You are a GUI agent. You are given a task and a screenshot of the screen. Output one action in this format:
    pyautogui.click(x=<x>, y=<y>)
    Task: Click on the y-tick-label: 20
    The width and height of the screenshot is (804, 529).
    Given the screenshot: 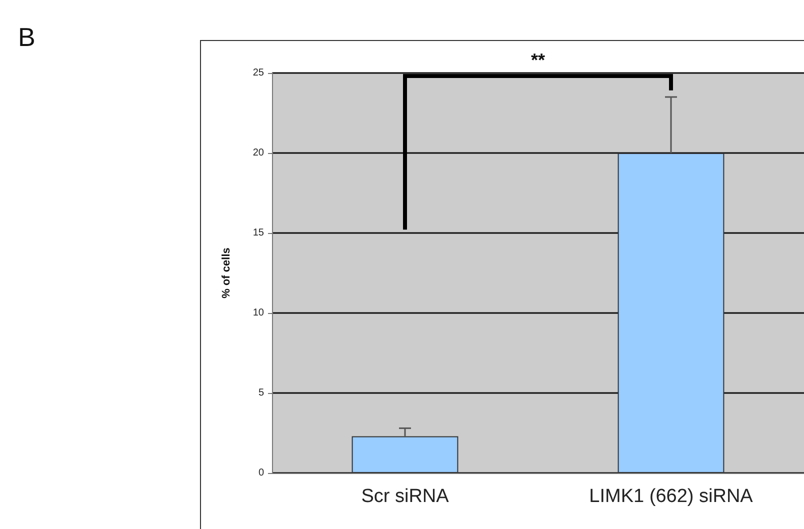 What is the action you would take?
    pyautogui.click(x=258, y=153)
    